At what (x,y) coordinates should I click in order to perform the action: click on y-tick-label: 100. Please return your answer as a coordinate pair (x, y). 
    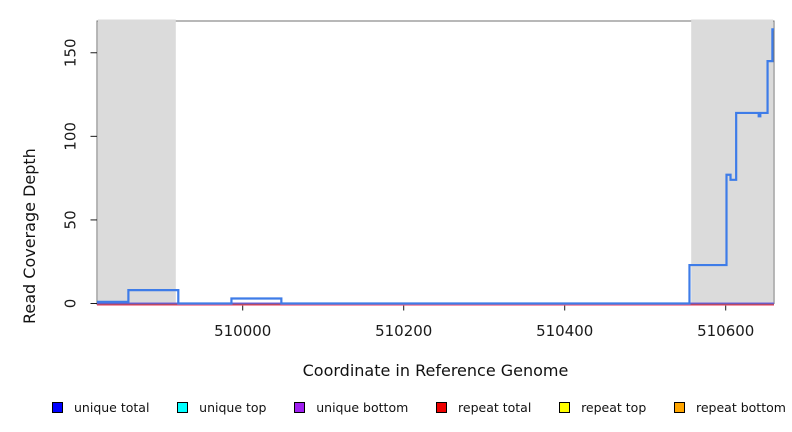
    Looking at the image, I should click on (70, 136).